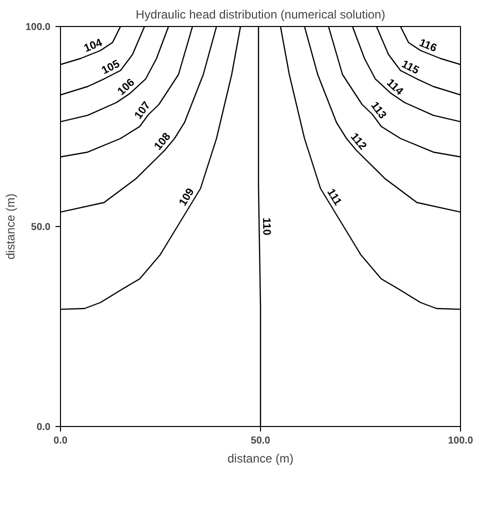  What do you see at coordinates (143, 111) in the screenshot?
I see `text: 107` at bounding box center [143, 111].